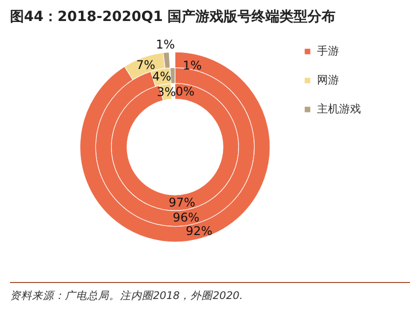 The image size is (419, 324). What do you see at coordinates (339, 109) in the screenshot?
I see `legend-label: 主机游戏` at bounding box center [339, 109].